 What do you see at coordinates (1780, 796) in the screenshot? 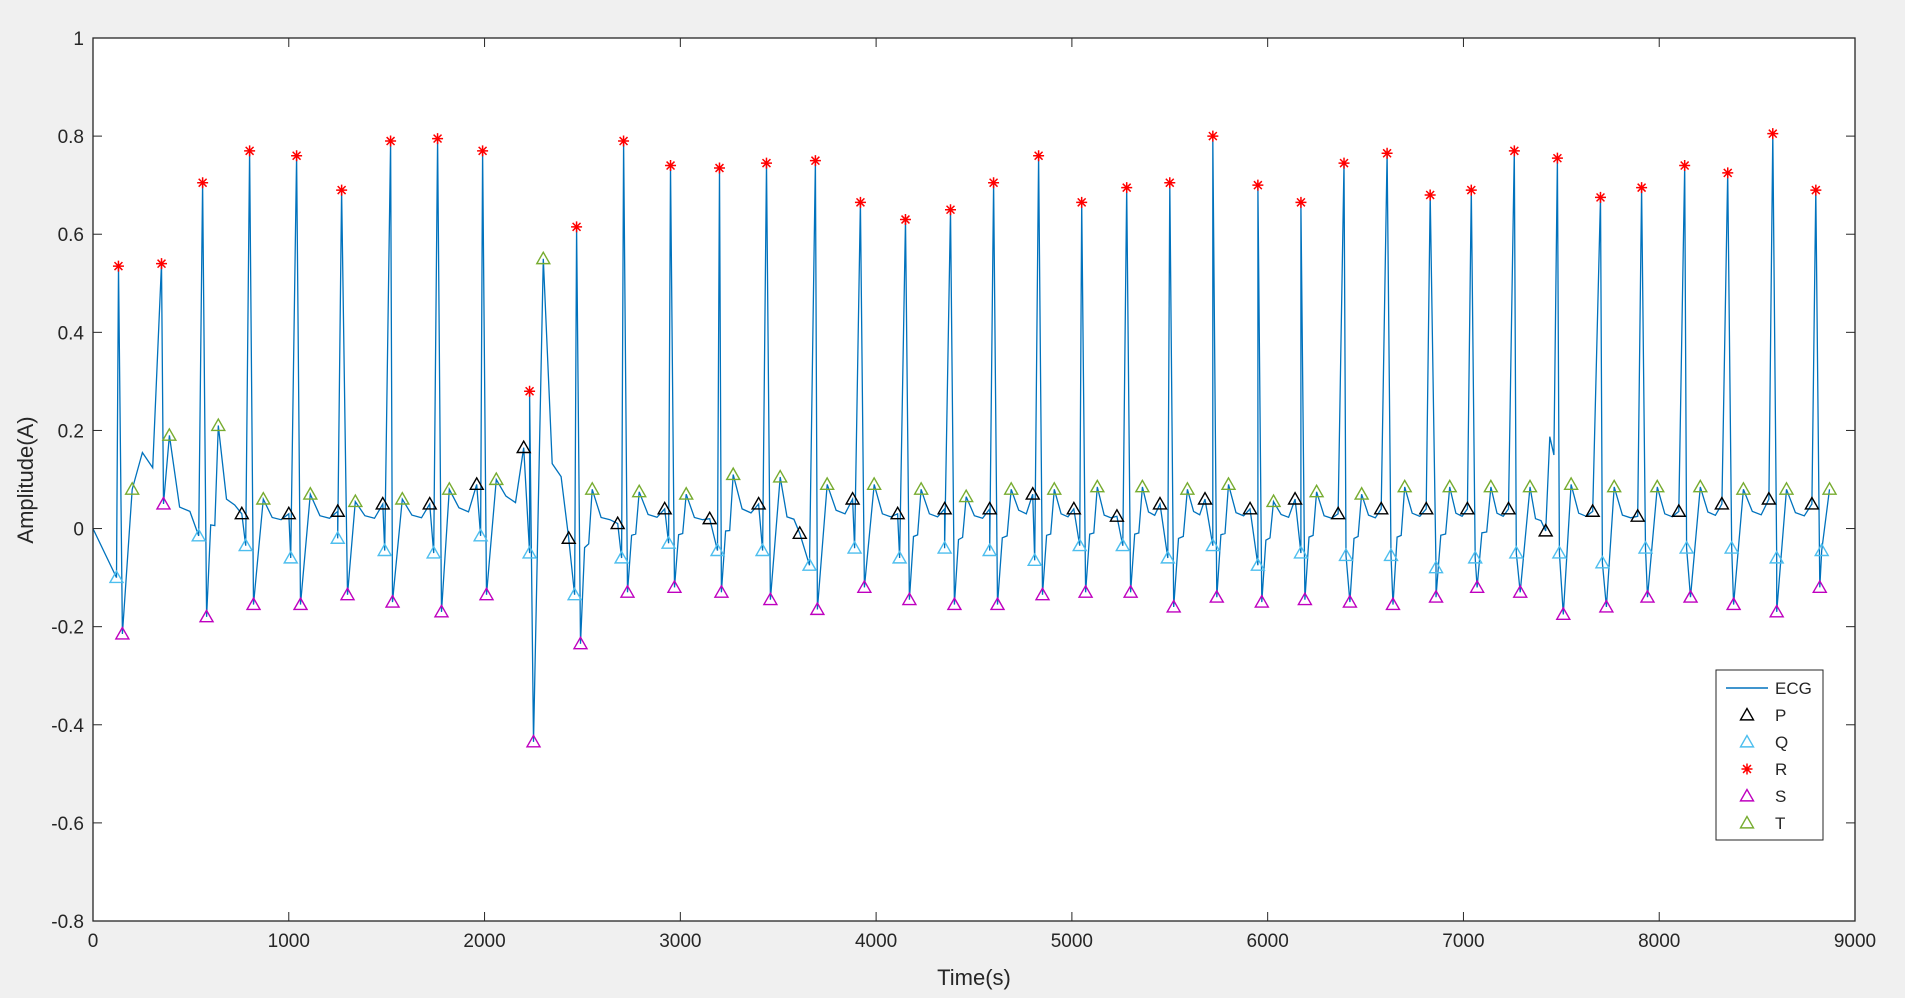
I see `legend-label: S` at bounding box center [1780, 796].